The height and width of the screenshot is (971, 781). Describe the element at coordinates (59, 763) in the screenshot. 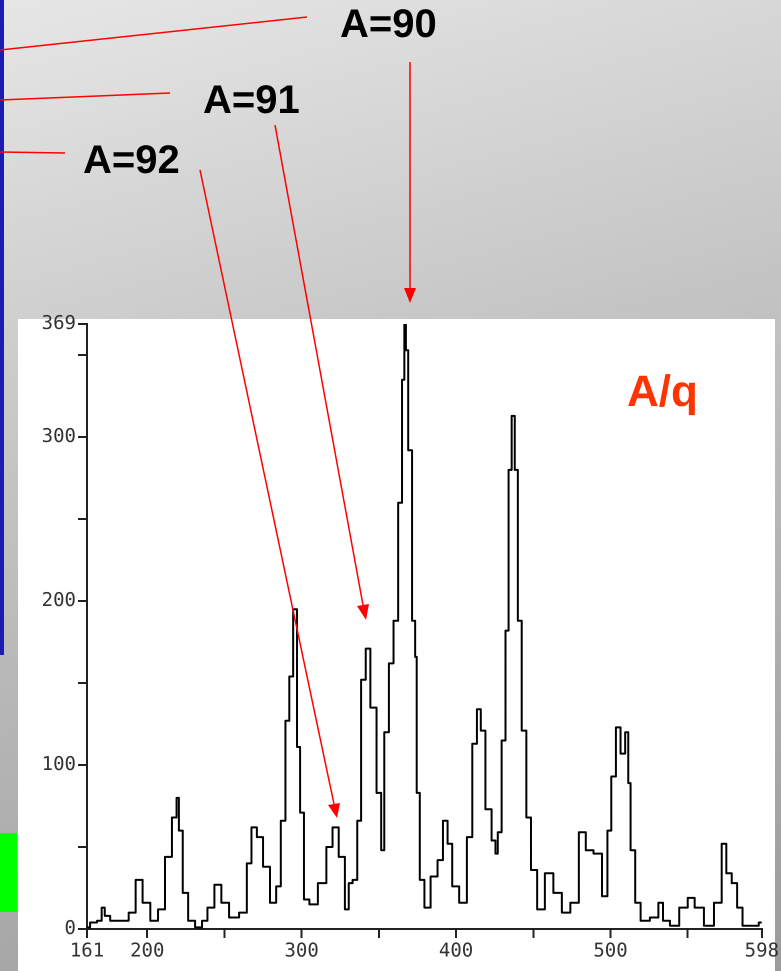

I see `y-tick-label: 100` at that location.